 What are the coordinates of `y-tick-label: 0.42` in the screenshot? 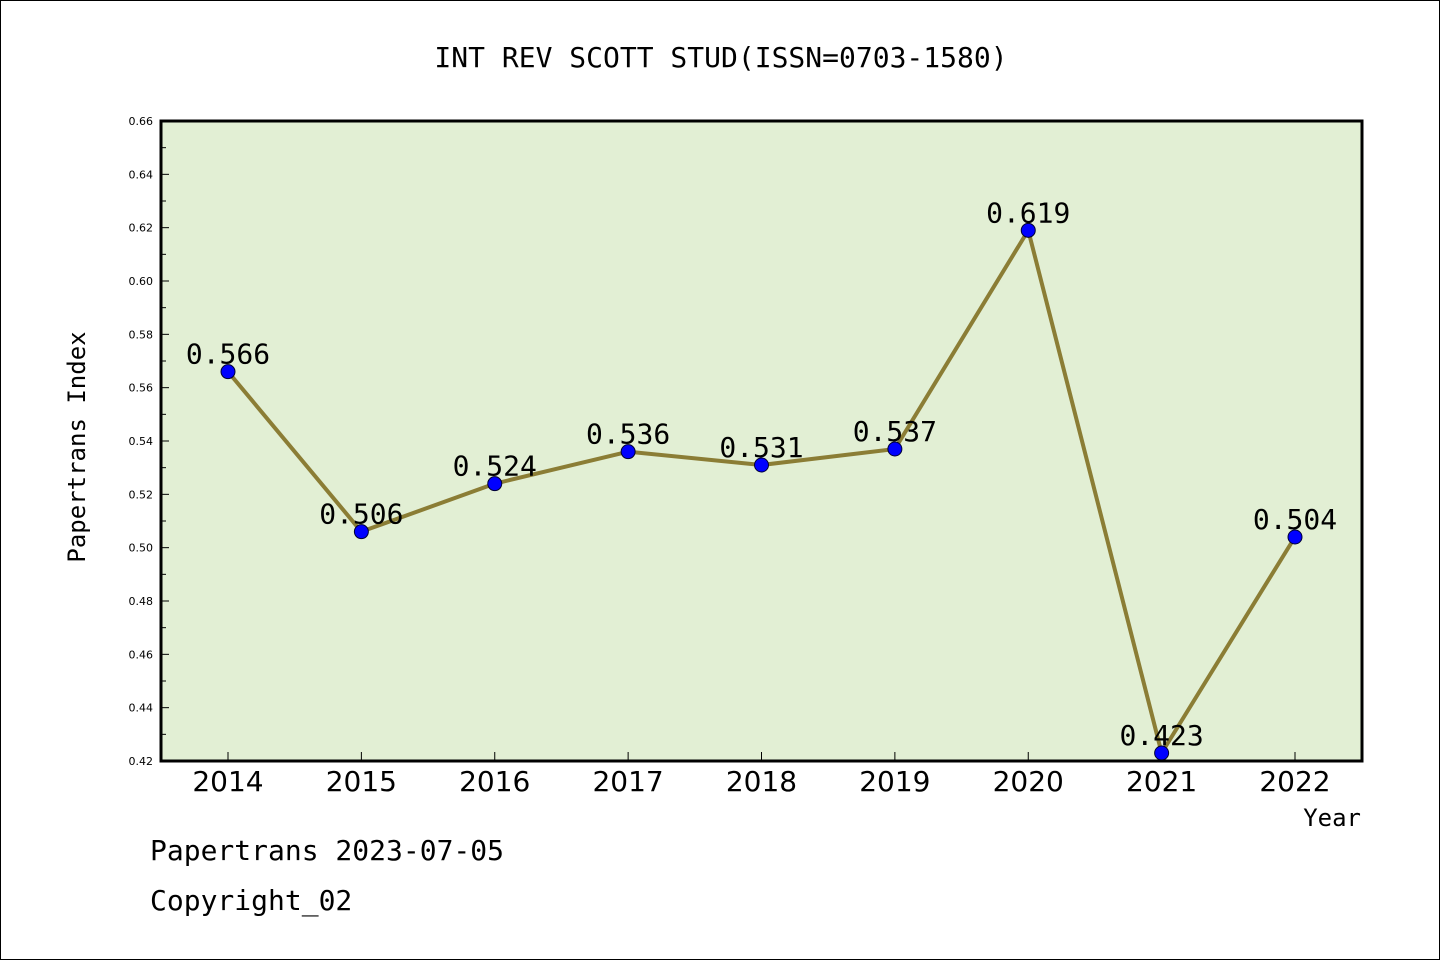 It's located at (141, 761).